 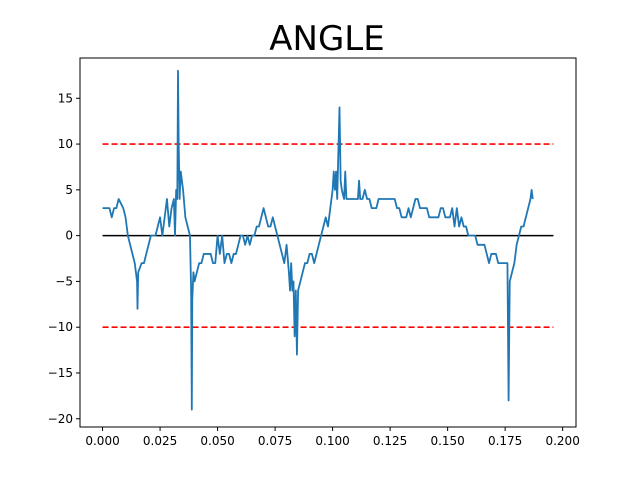 What do you see at coordinates (102, 441) in the screenshot?
I see `x-tick-label-0: 0.000` at bounding box center [102, 441].